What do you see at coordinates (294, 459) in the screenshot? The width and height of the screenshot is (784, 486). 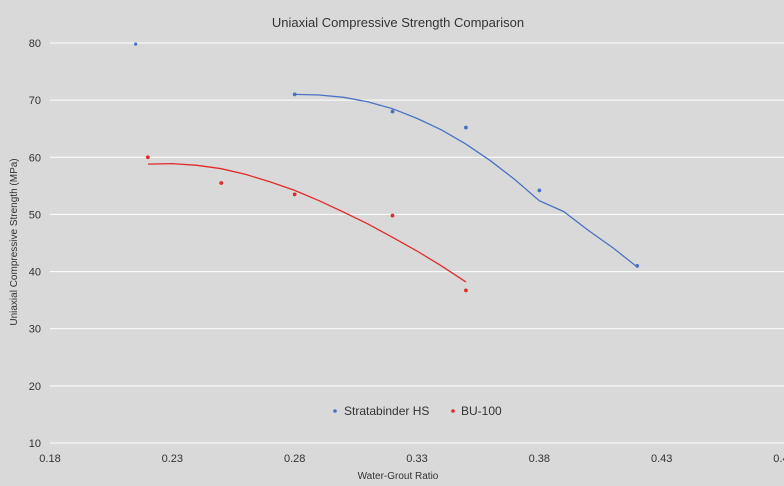 I see `x-tick-label: 0.28` at bounding box center [294, 459].